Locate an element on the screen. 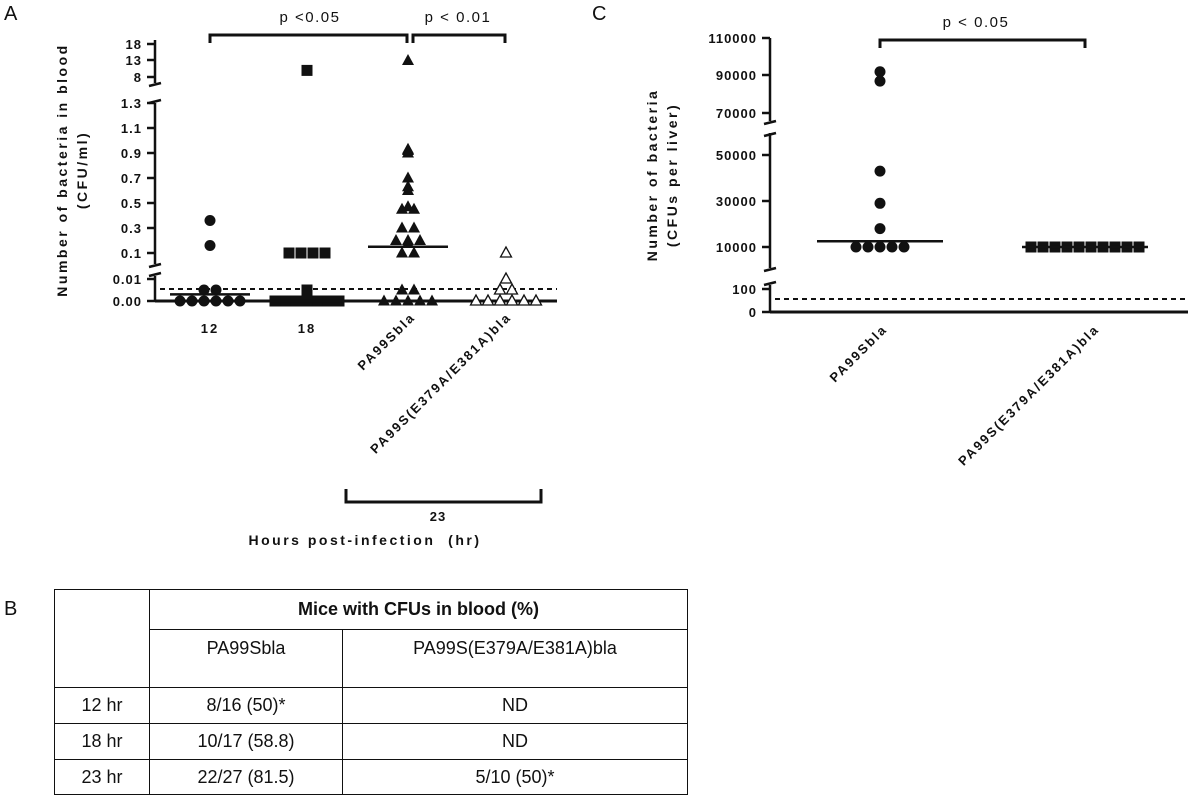 This screenshot has height=800, width=1196. table-row-label: 23 hr is located at coordinates (102, 777).